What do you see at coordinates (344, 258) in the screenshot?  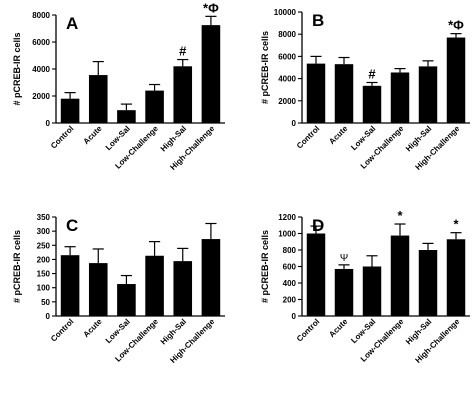 I see `significance-marker: Ψ` at bounding box center [344, 258].